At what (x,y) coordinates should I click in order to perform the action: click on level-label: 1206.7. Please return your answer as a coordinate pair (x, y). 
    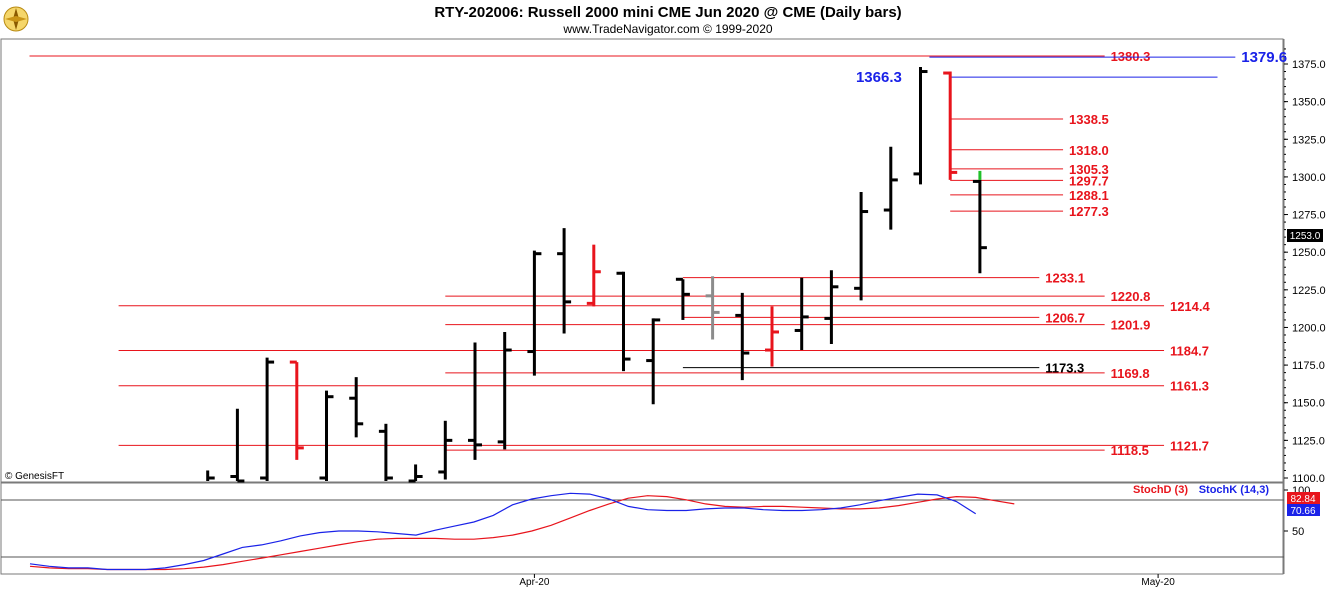
    Looking at the image, I should click on (1065, 317).